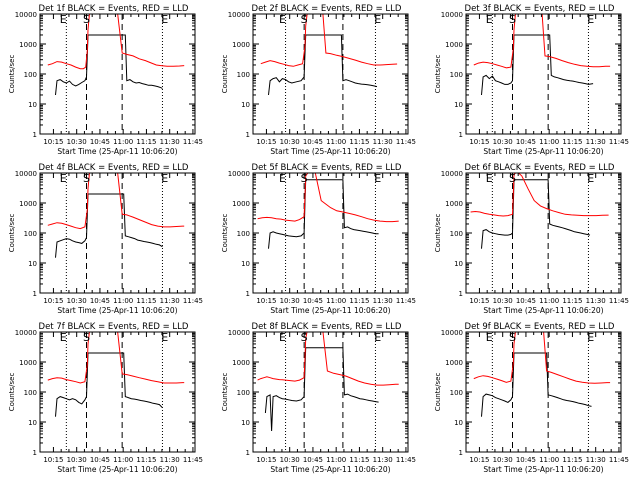 The image size is (640, 480). I want to click on x-tick-label: 11:30, so click(383, 142).